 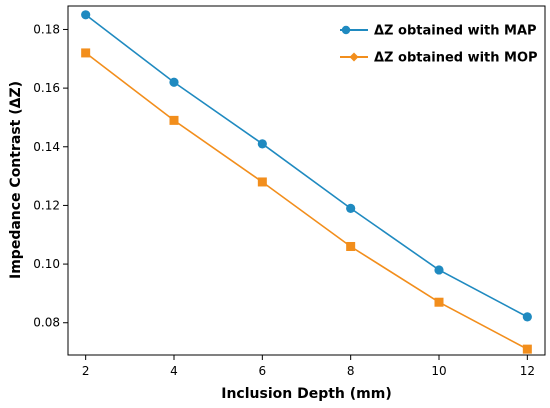 I want to click on y-axis-label: Impedance Contrast (ΔZ), so click(x=16, y=180).